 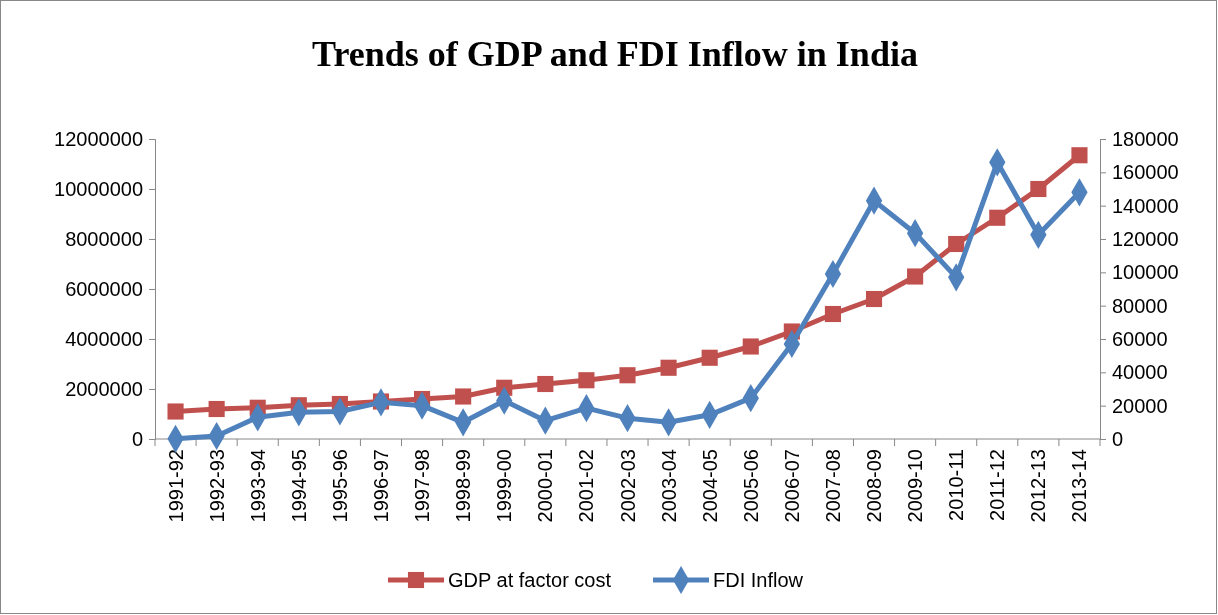 What do you see at coordinates (1140, 405) in the screenshot?
I see `y2-tick-label: 20000` at bounding box center [1140, 405].